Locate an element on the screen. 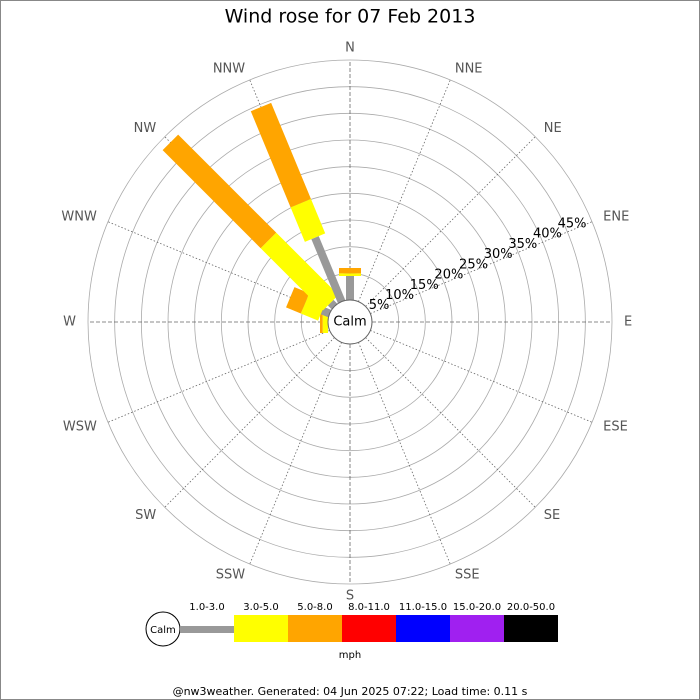 Image resolution: width=700 pixels, height=700 pixels. legend-unit: mph is located at coordinates (350, 655).